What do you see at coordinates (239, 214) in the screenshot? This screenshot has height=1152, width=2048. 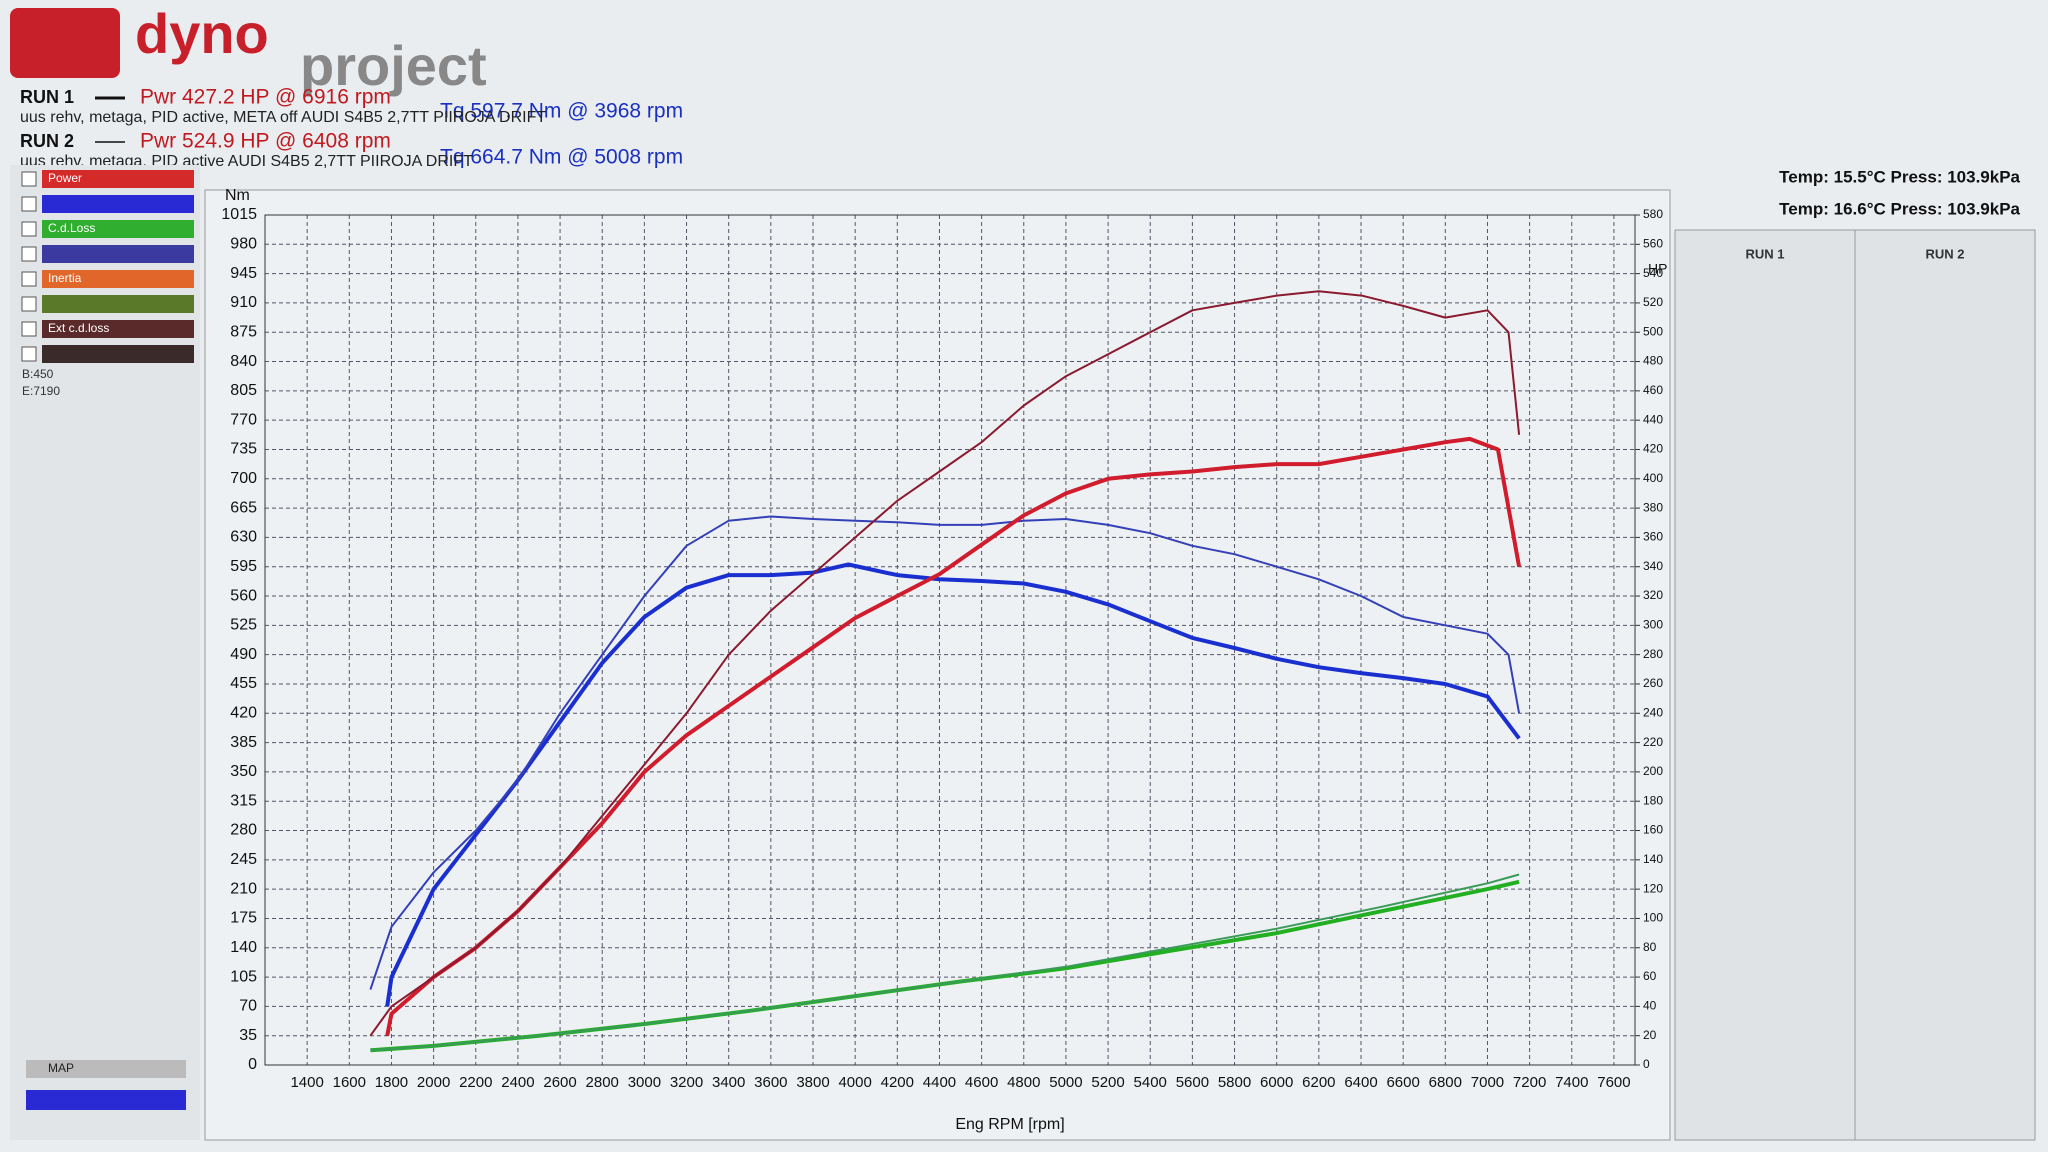 I see `y-tick-label: 1015` at bounding box center [239, 214].